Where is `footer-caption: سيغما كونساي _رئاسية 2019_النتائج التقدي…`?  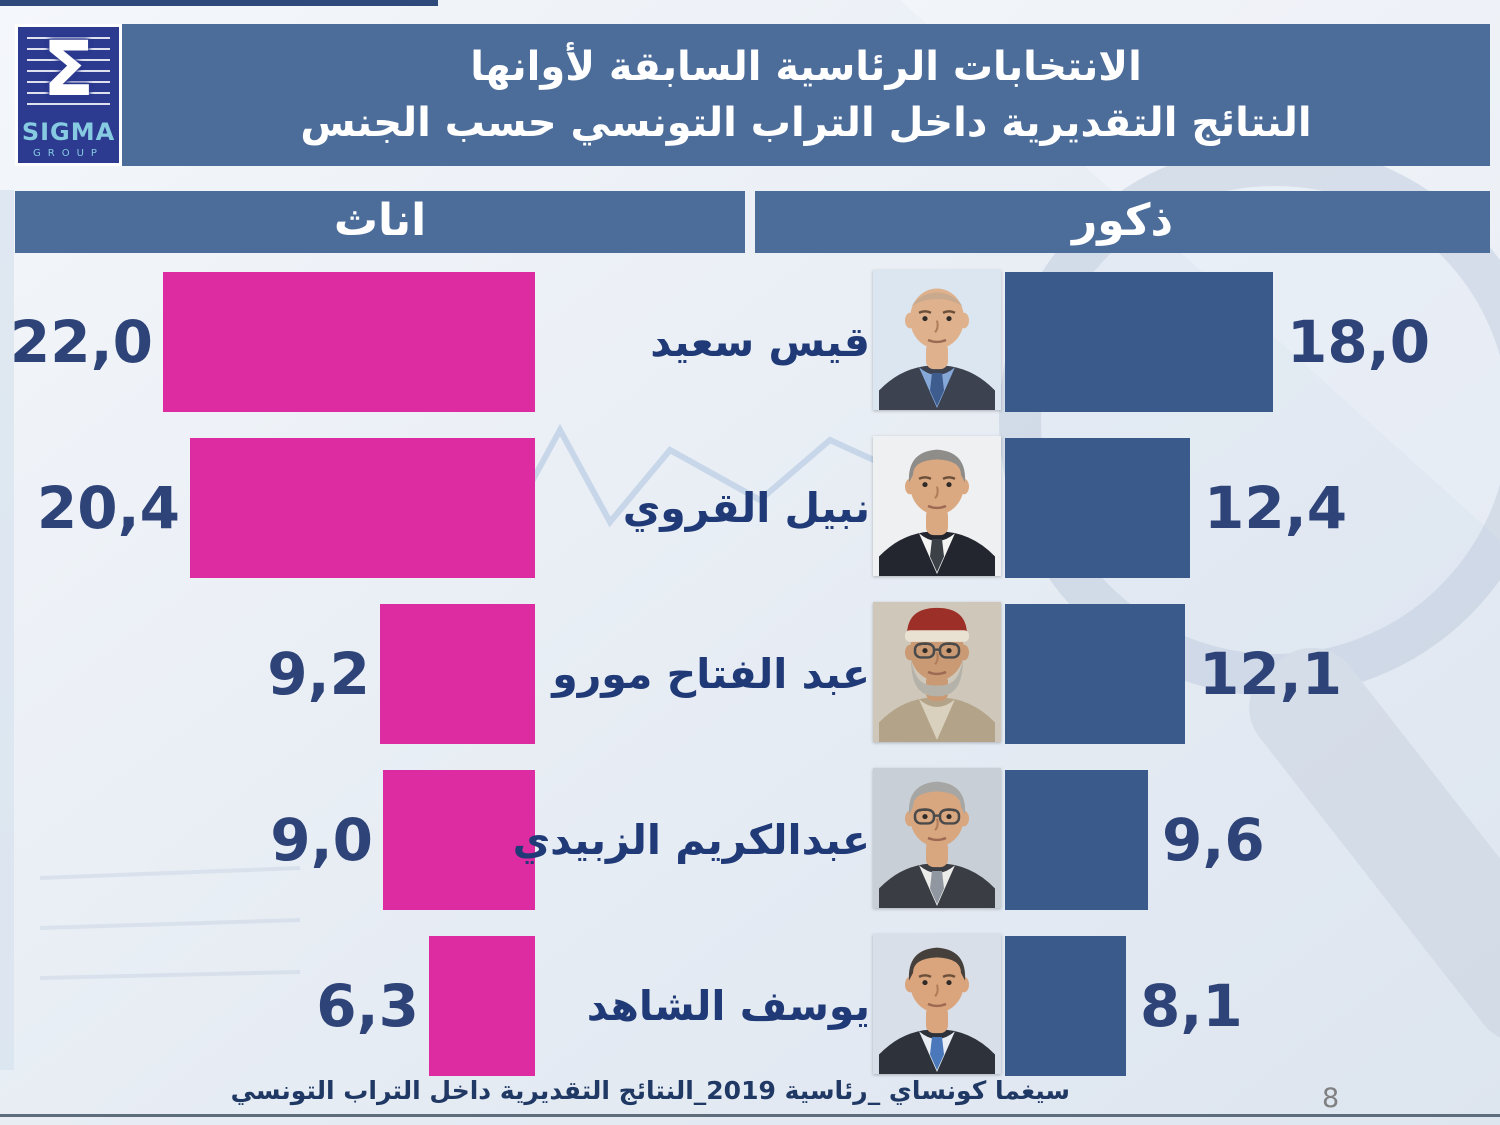 footer-caption: سيغما كونساي _رئاسية 2019_النتائج التقدي… is located at coordinates (650, 1090).